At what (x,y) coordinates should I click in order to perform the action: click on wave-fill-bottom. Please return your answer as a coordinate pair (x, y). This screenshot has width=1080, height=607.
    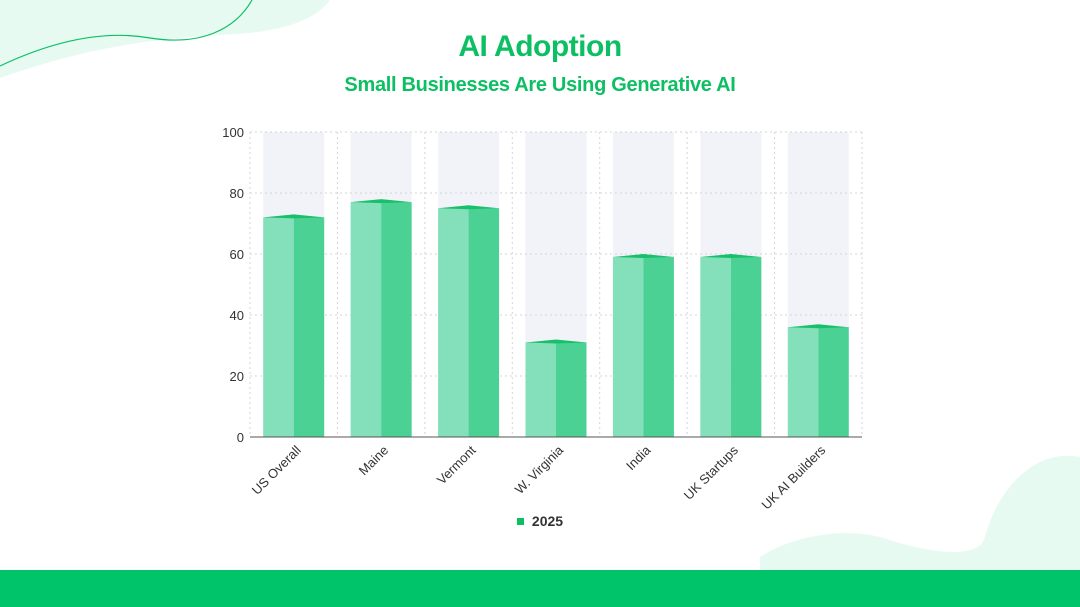
    Looking at the image, I should click on (920, 531).